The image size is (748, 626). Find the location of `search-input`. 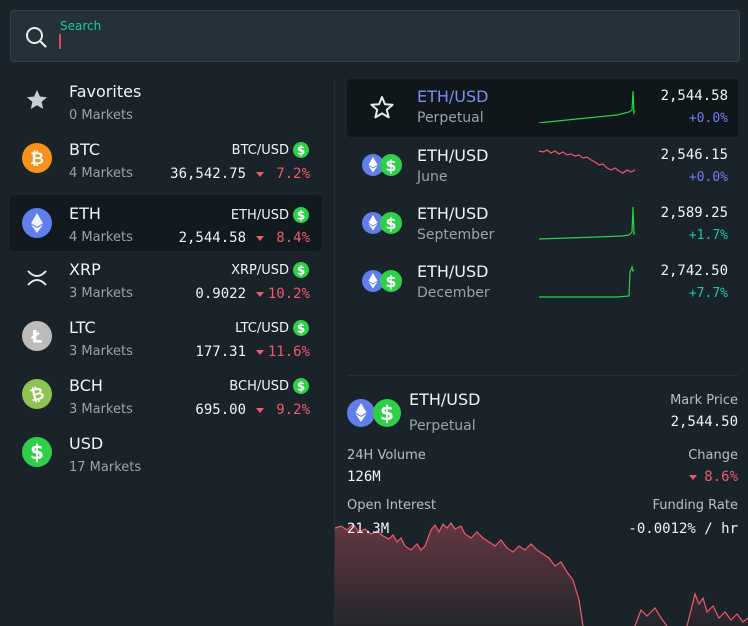

search-input is located at coordinates (389, 45).